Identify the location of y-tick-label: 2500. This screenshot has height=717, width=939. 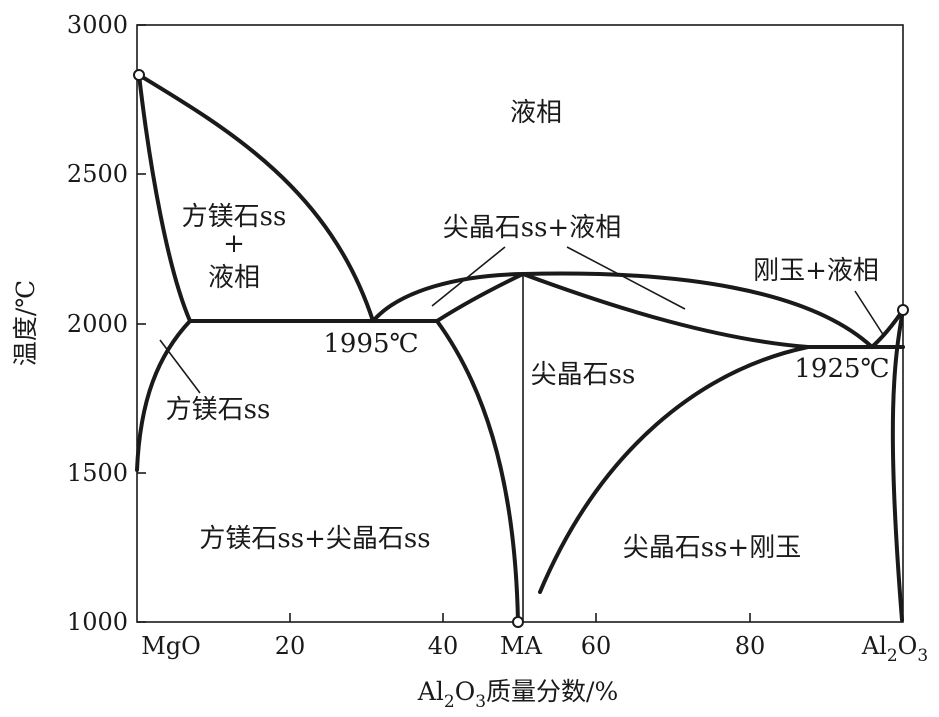
(97, 174).